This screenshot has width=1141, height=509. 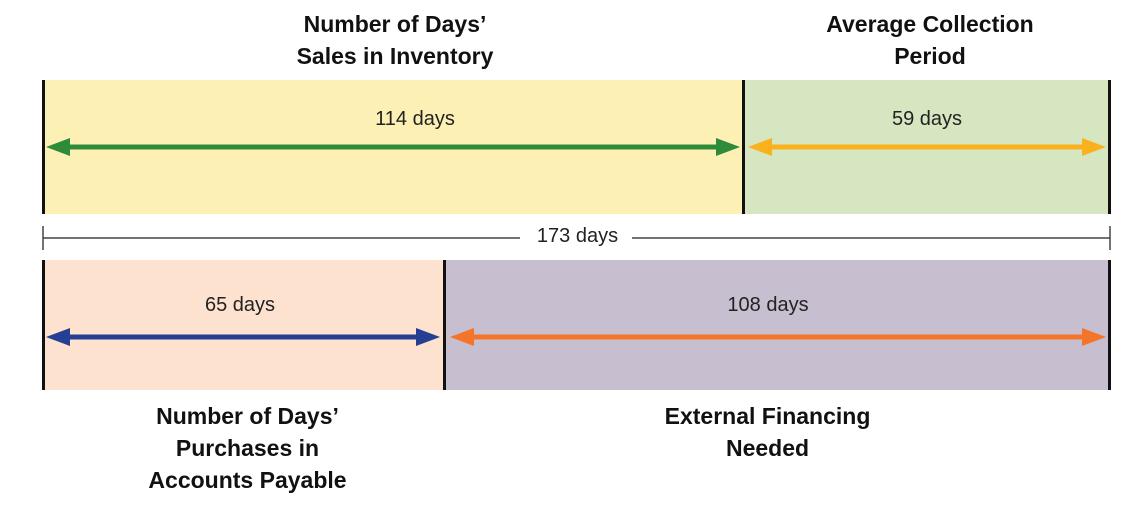 I want to click on financing-heading-line-1: External Financing, so click(x=767, y=416).